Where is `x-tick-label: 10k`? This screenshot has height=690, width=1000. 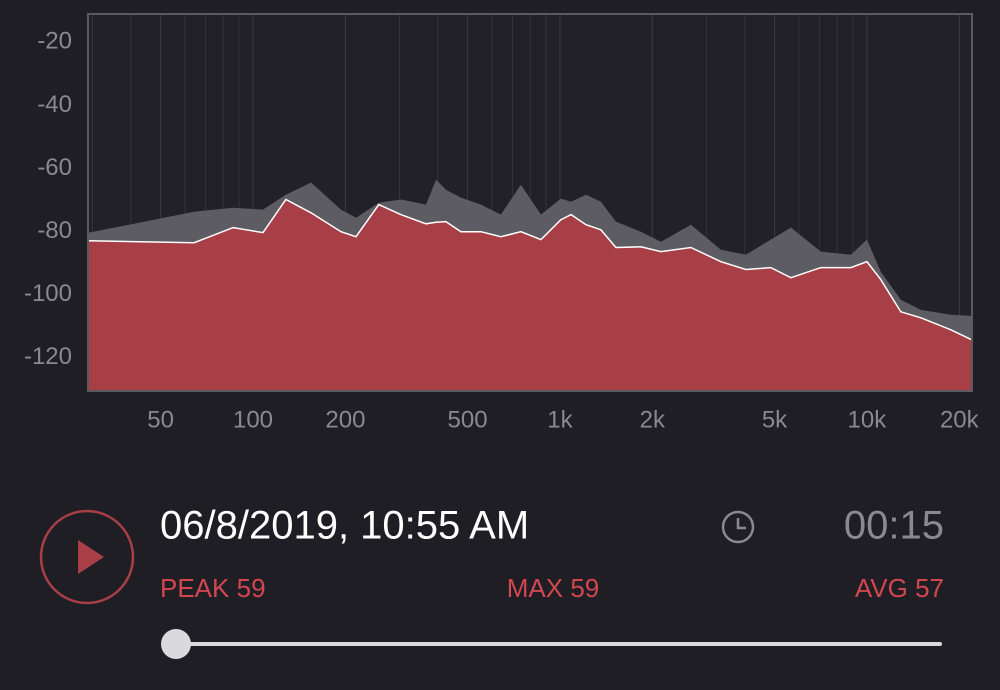 x-tick-label: 10k is located at coordinates (868, 419).